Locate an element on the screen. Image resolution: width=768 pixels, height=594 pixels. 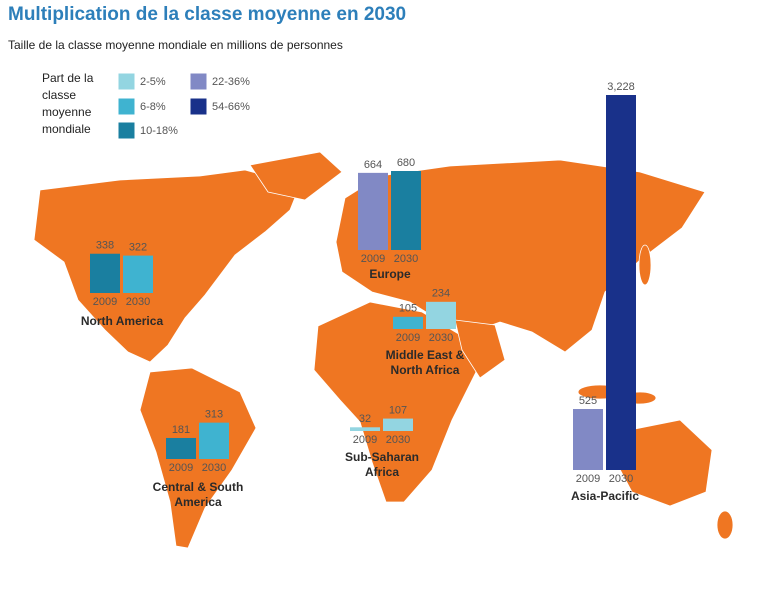
value-label: 107 is located at coordinates (398, 410).